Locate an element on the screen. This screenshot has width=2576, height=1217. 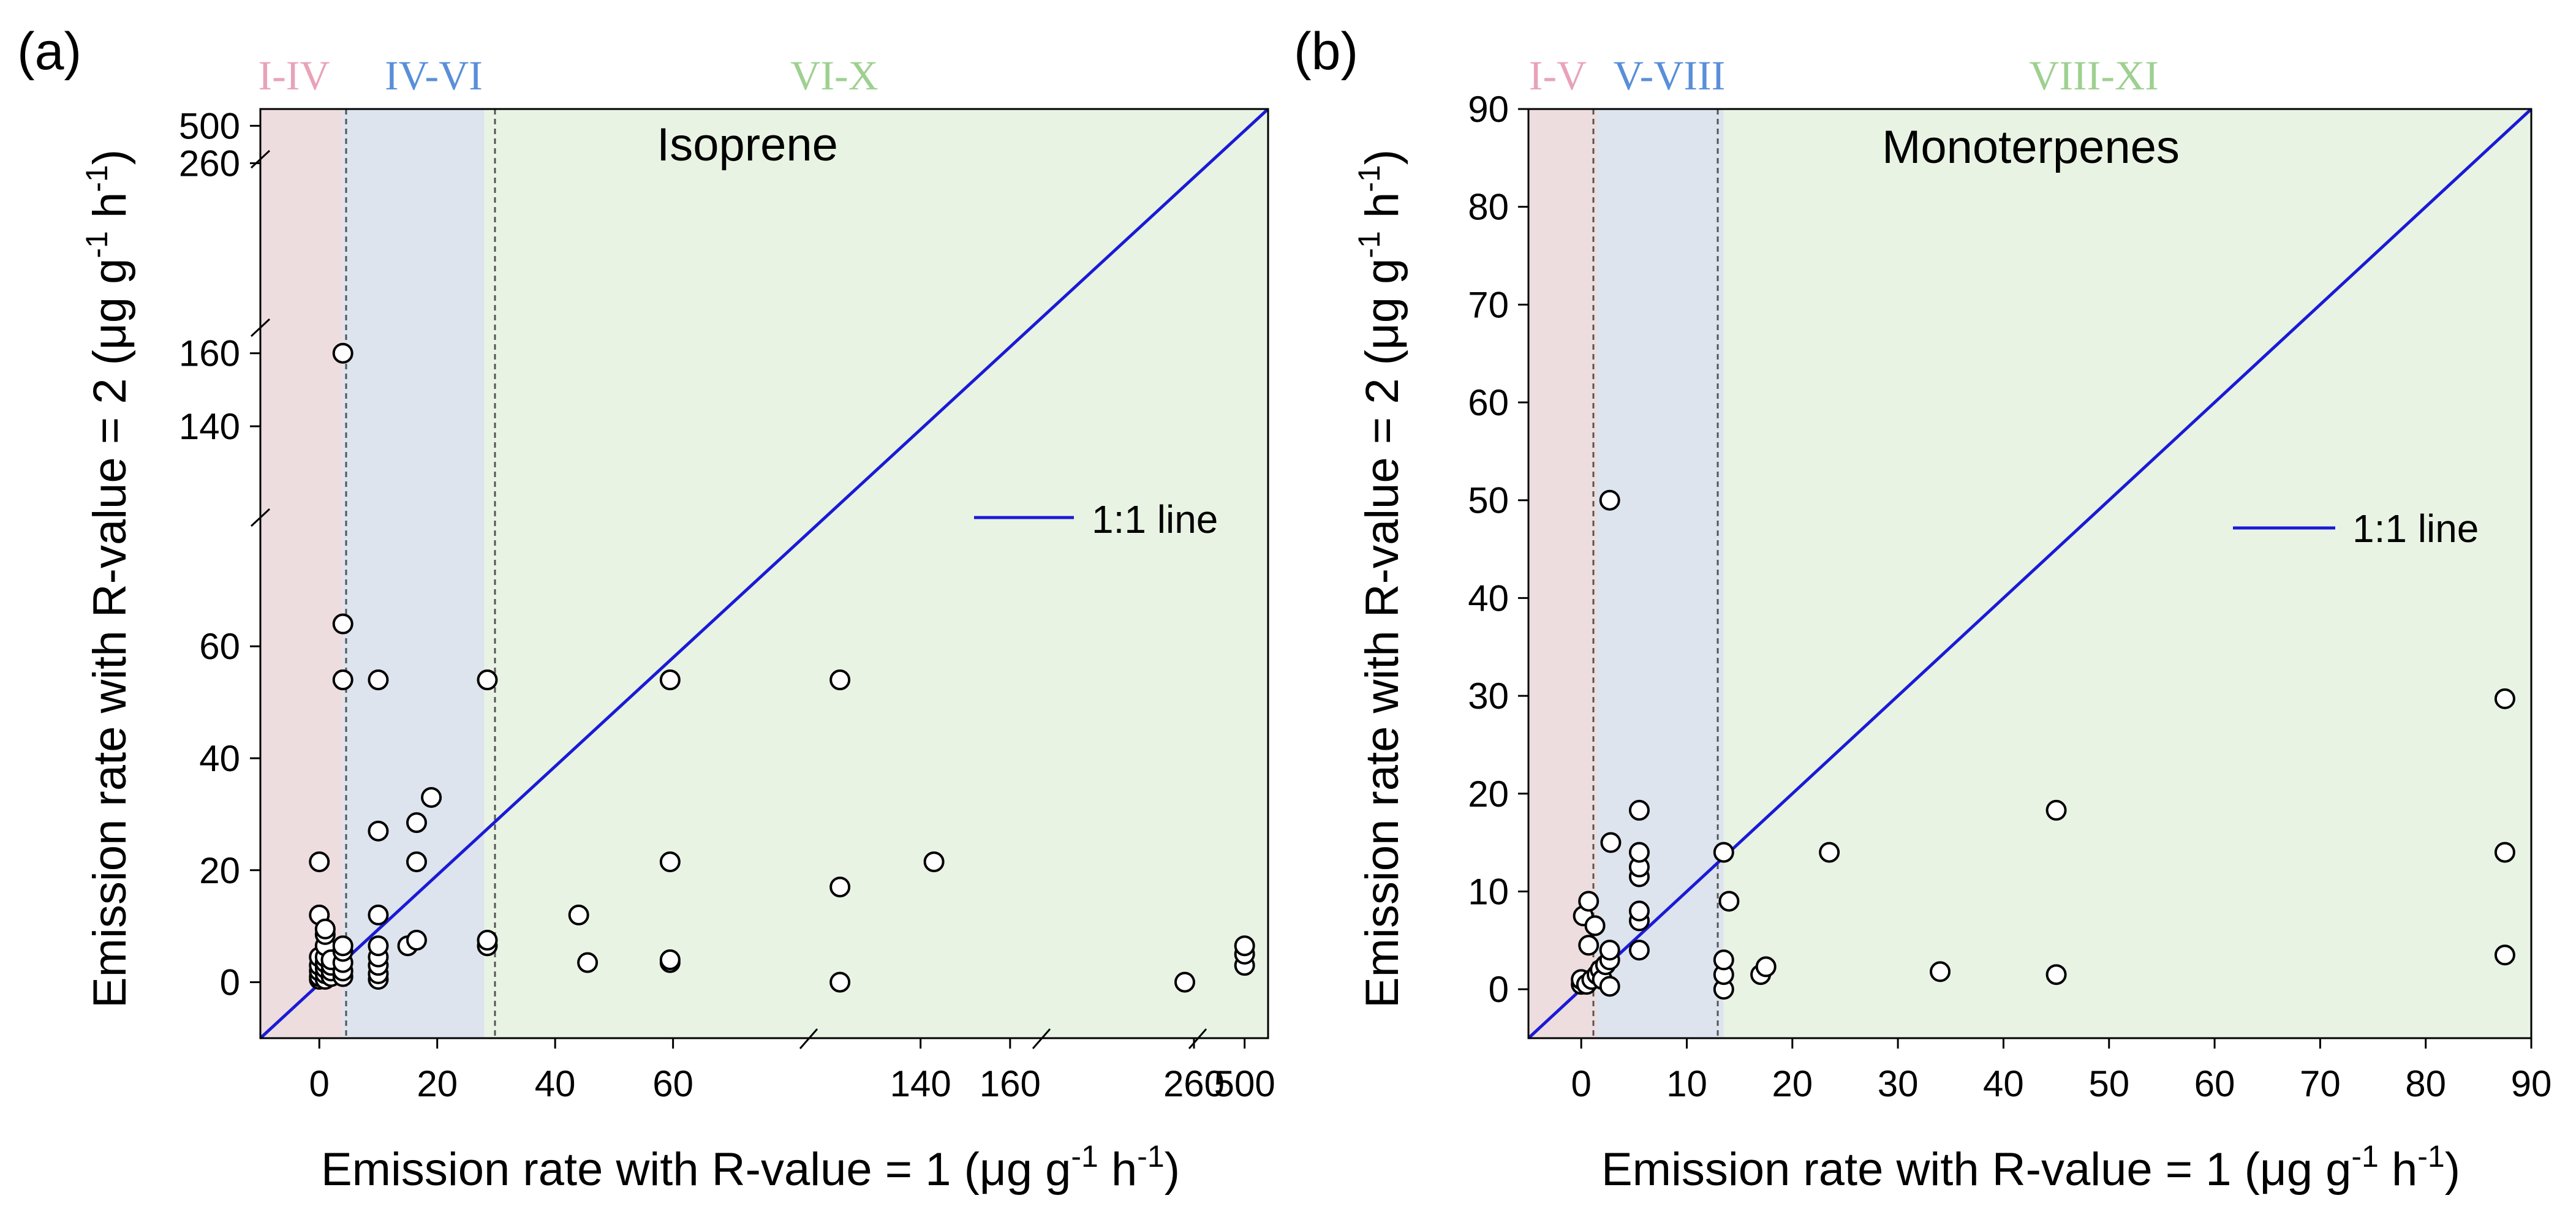
panel-a-x-tick-label: 60 is located at coordinates (672, 1083).